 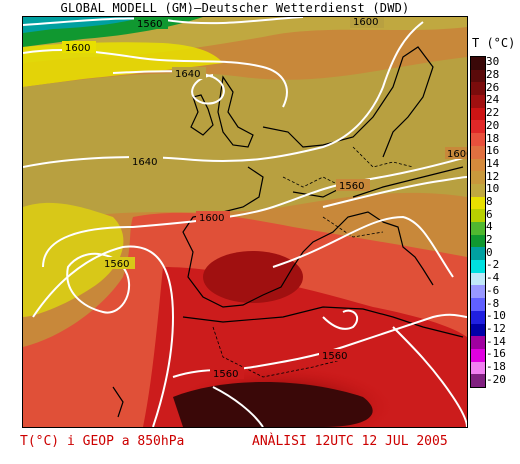 What do you see at coordinates (73, 259) in the screenshot?
I see `temp-band-8-west` at bounding box center [73, 259].